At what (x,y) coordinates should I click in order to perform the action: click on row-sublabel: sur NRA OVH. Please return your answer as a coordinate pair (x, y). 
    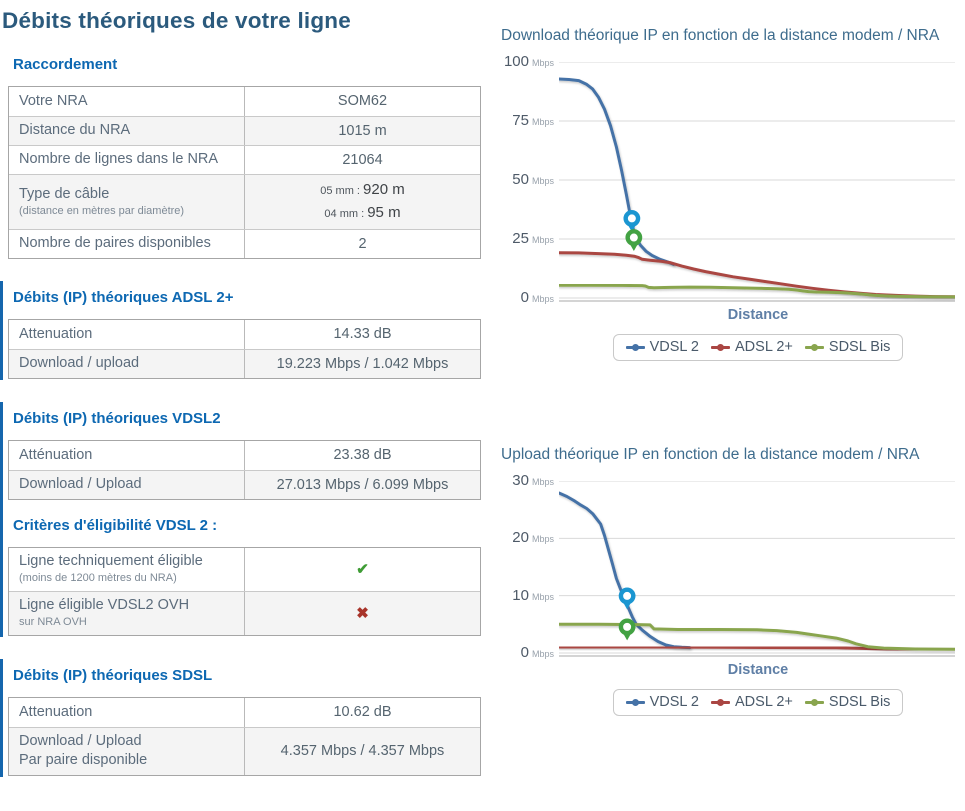
    Looking at the image, I should click on (53, 622).